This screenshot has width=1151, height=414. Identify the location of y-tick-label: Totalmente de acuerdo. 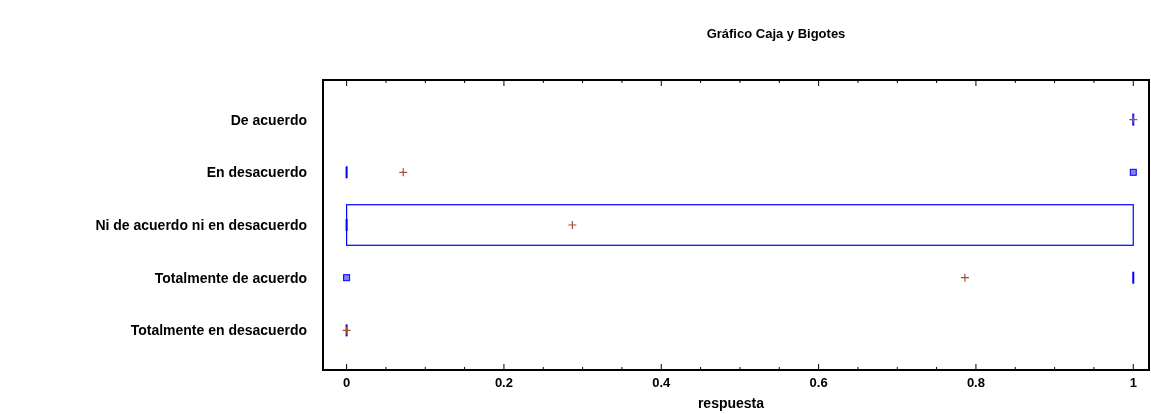
(230, 277).